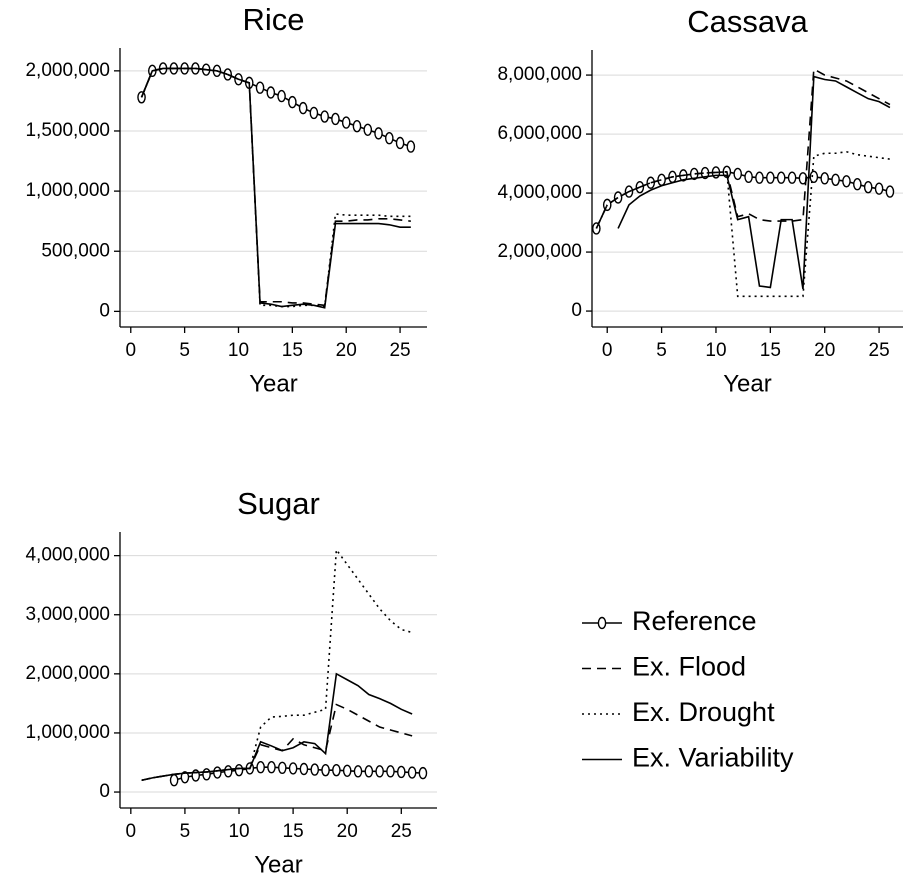 The width and height of the screenshot is (910, 894). Describe the element at coordinates (67, 614) in the screenshot. I see `y-tick-label: 3,000,000` at that location.